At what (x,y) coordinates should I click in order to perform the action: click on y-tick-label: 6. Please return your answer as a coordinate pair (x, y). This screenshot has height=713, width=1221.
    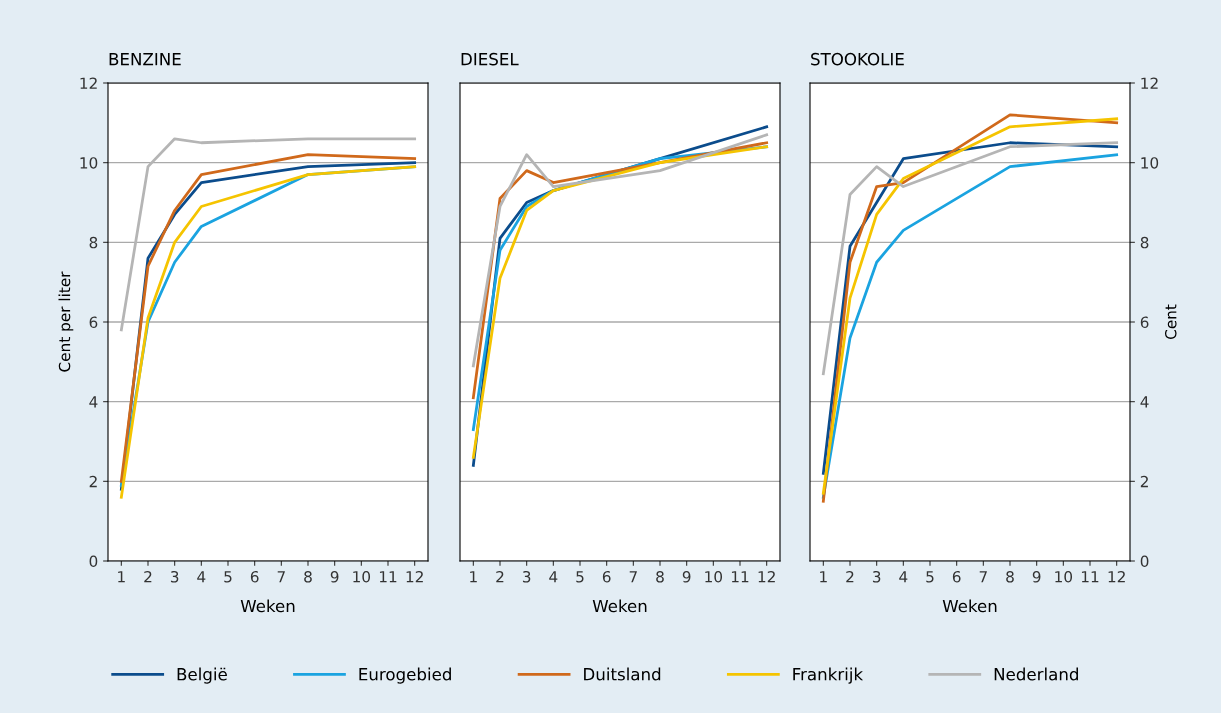
    Looking at the image, I should click on (93, 322).